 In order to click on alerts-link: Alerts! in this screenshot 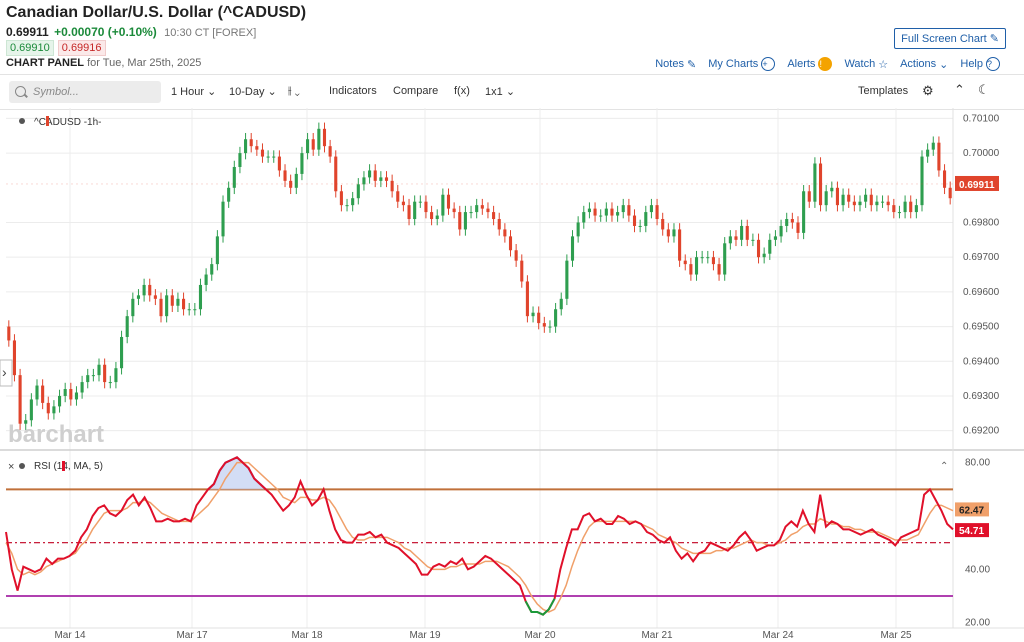, I will do `click(810, 64)`.